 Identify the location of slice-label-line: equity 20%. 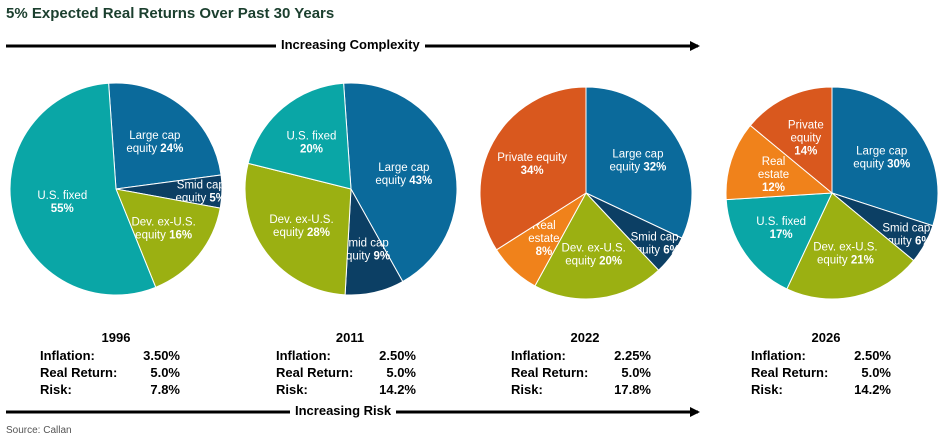
(593, 261).